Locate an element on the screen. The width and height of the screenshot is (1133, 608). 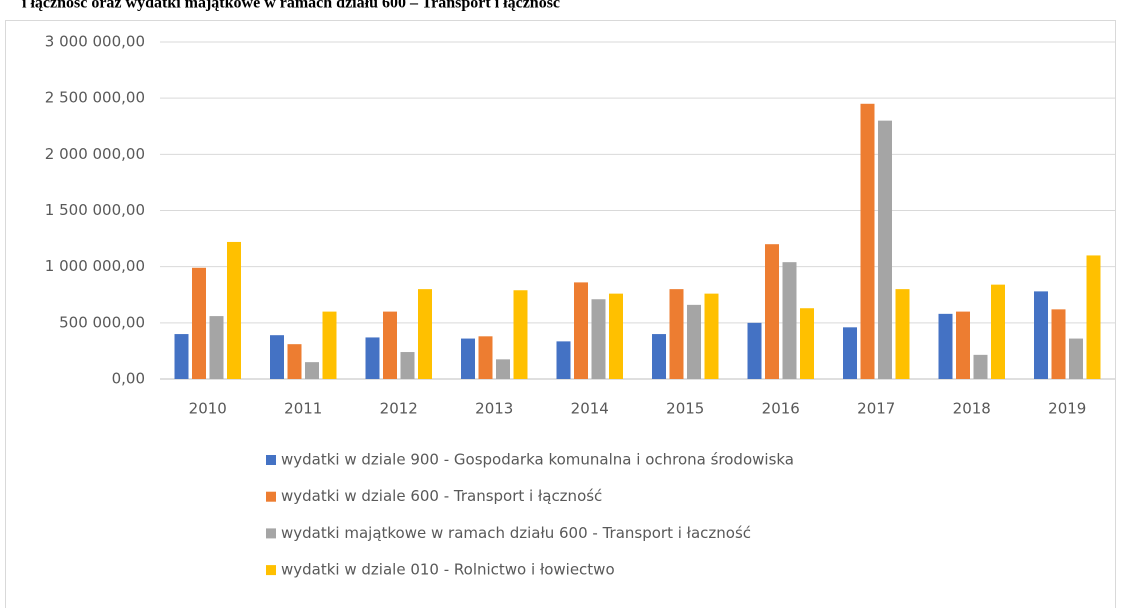
x-tick-label: 2018 is located at coordinates (972, 409).